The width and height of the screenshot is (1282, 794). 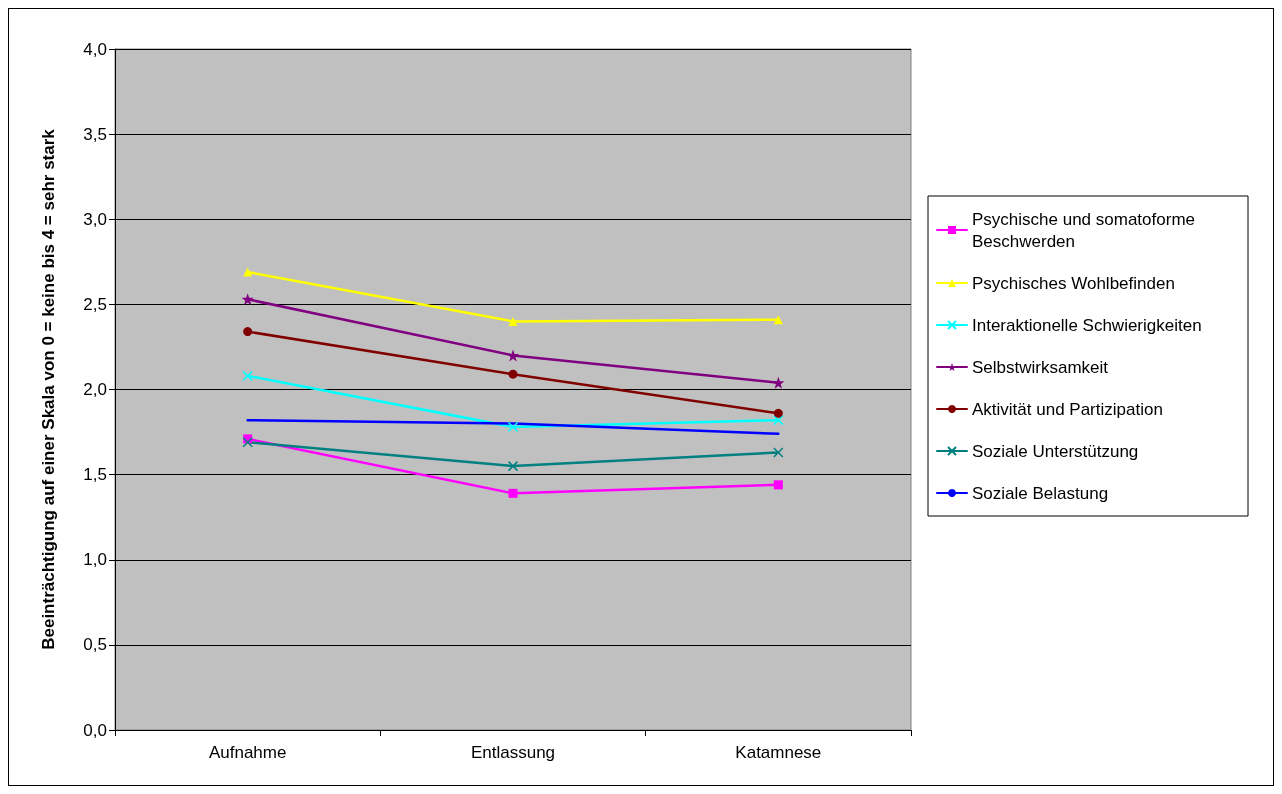 What do you see at coordinates (1073, 283) in the screenshot?
I see `legend-label: Psychisches Wohlbefinden` at bounding box center [1073, 283].